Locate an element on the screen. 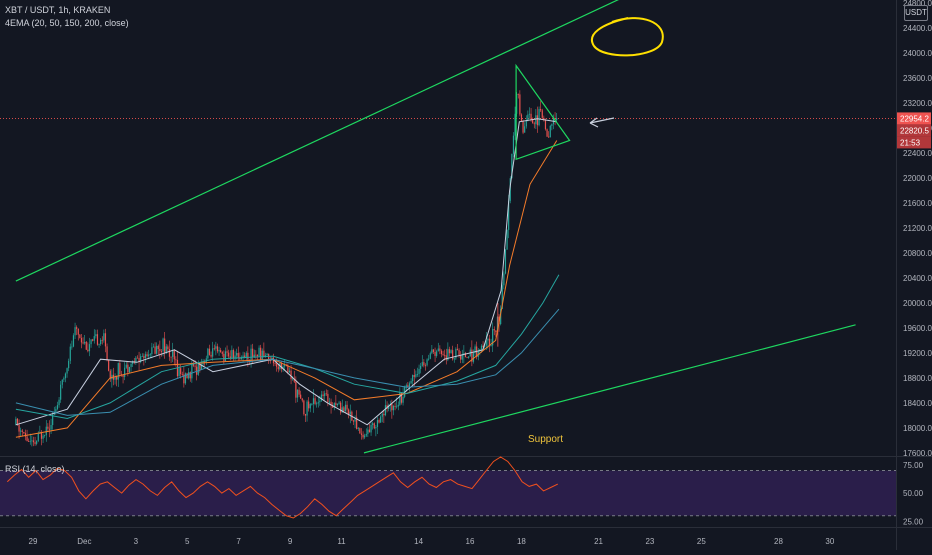 The height and width of the screenshot is (555, 932). x-tick-label: 16 is located at coordinates (470, 541).